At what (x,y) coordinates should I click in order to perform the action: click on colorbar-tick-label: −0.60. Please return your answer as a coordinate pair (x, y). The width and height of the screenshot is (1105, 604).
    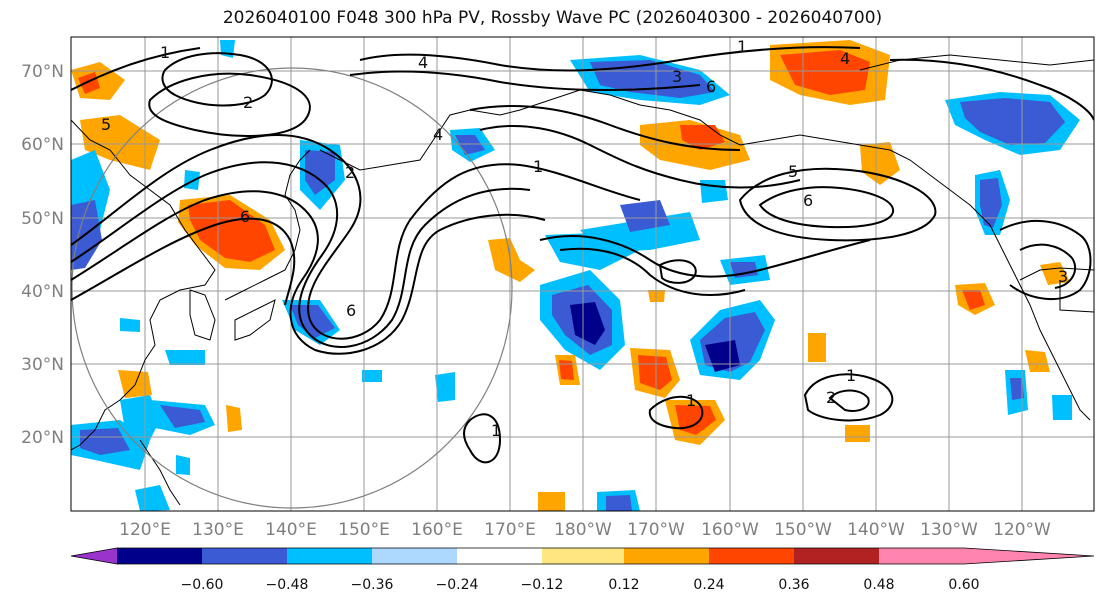
    Looking at the image, I should click on (202, 585).